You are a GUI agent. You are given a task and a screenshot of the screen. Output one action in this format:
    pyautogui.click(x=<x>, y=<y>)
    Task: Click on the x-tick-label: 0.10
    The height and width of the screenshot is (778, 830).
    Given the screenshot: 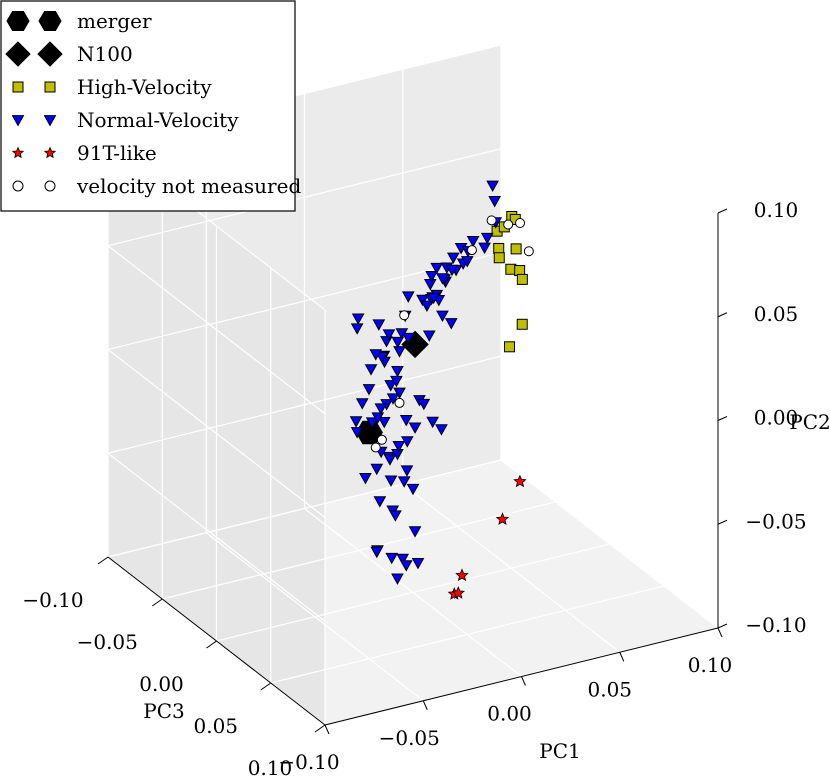 What is the action you would take?
    pyautogui.click(x=710, y=665)
    